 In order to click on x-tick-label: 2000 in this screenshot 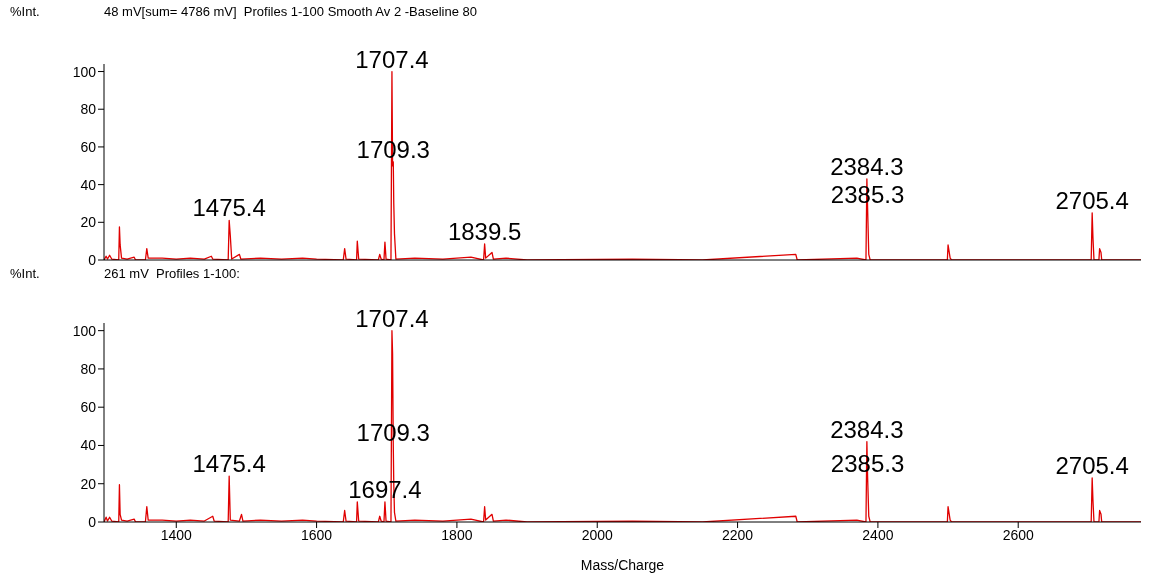, I will do `click(597, 534)`.